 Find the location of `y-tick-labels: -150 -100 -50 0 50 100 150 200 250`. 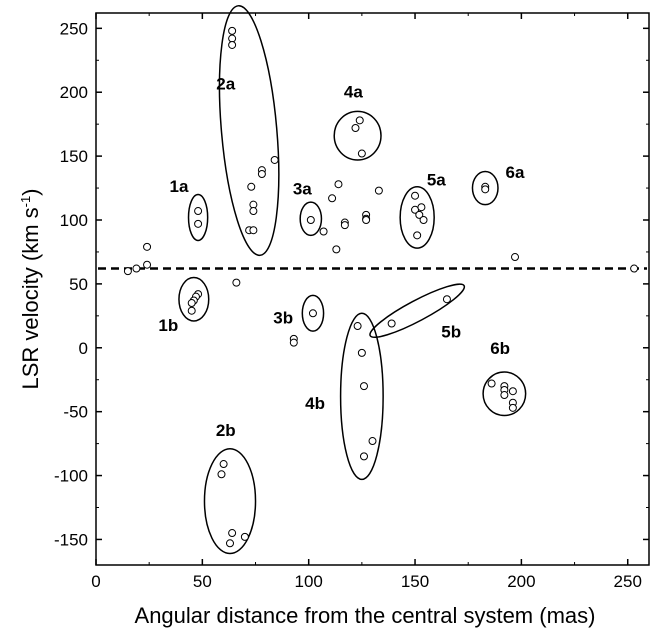

y-tick-labels: -150 -100 -50 0 50 100 150 200 250 is located at coordinates (71, 284).